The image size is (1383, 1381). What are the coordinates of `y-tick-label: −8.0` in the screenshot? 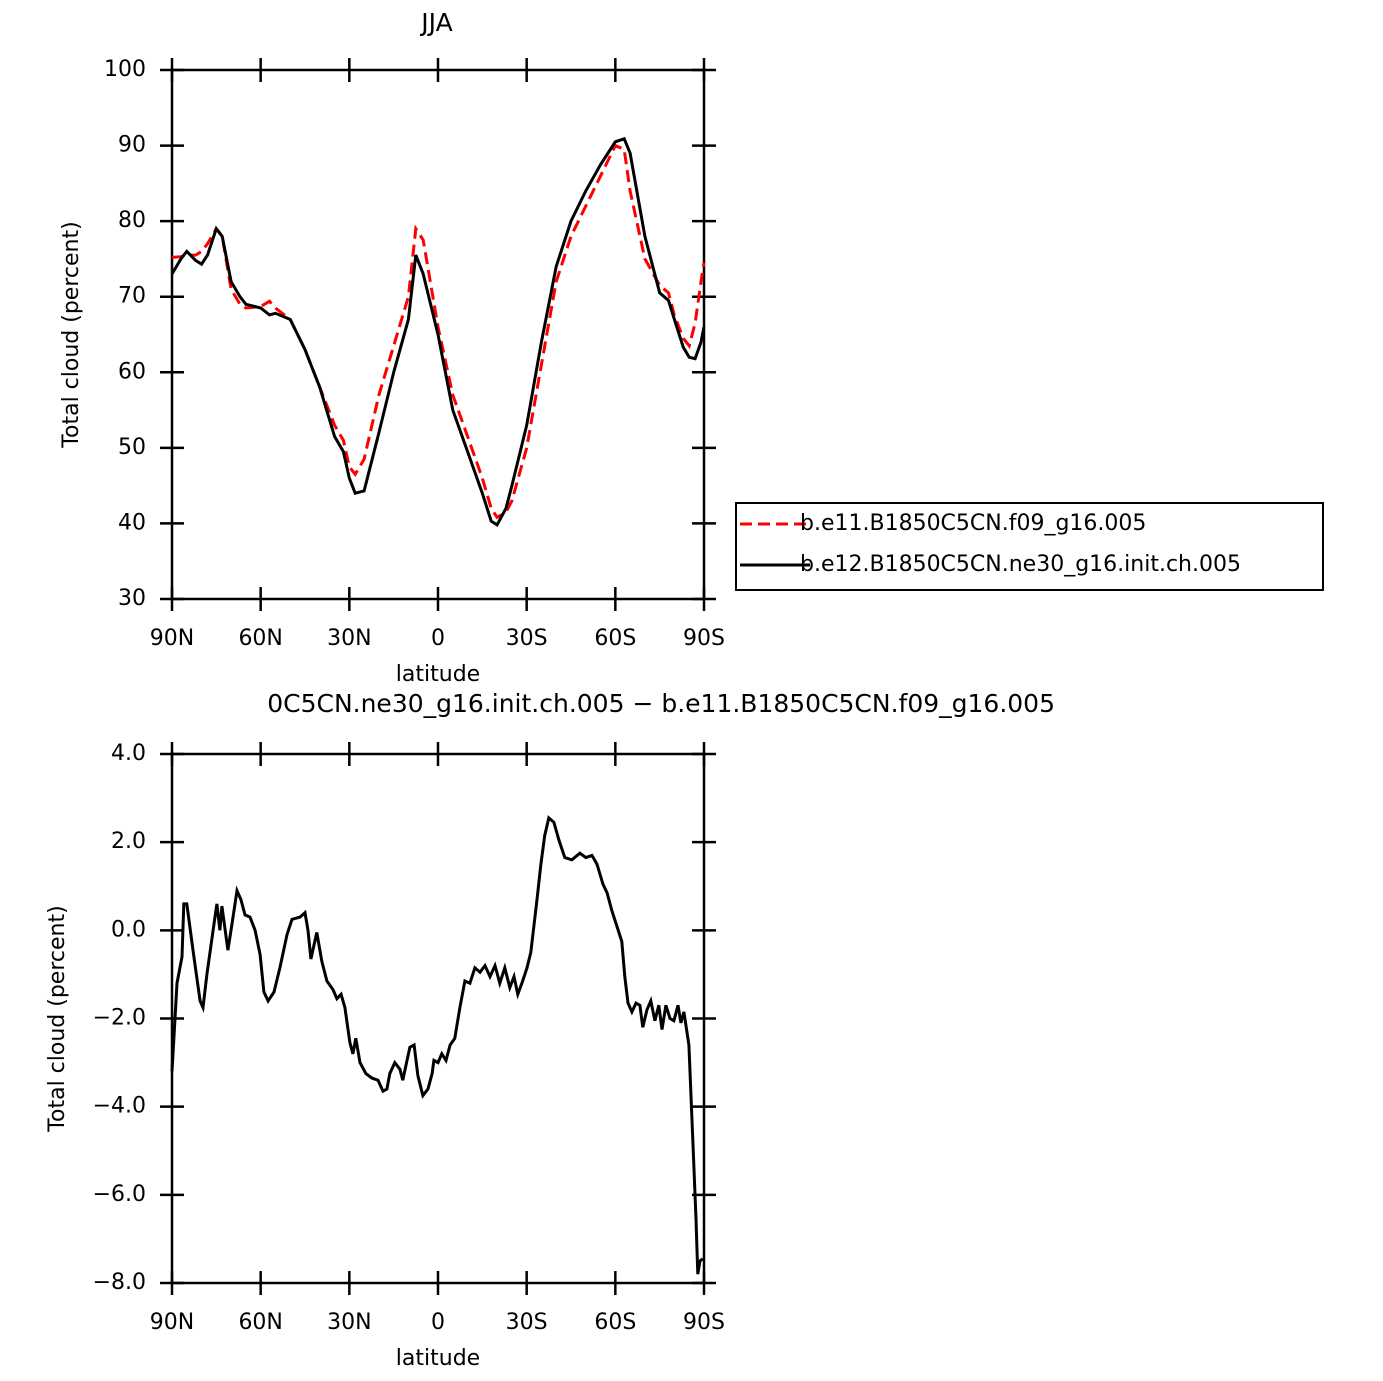 It's located at (119, 1282).